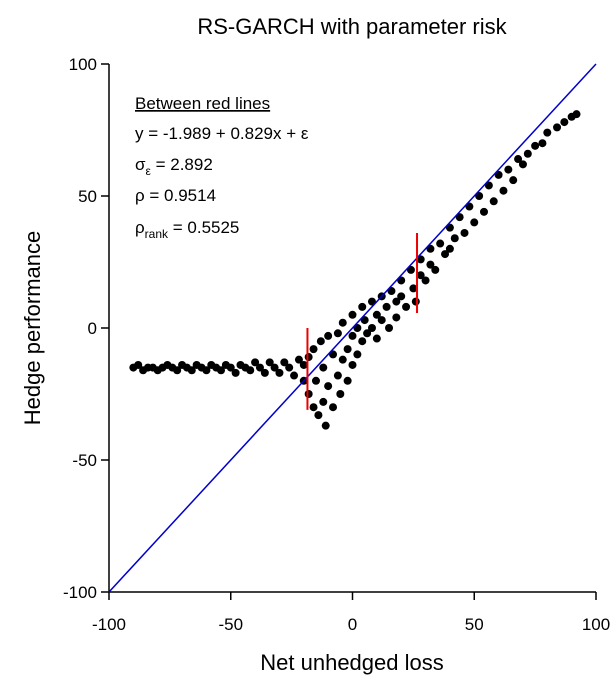 This screenshot has height=681, width=613. Describe the element at coordinates (109, 624) in the screenshot. I see `x-tick-label: -100` at that location.